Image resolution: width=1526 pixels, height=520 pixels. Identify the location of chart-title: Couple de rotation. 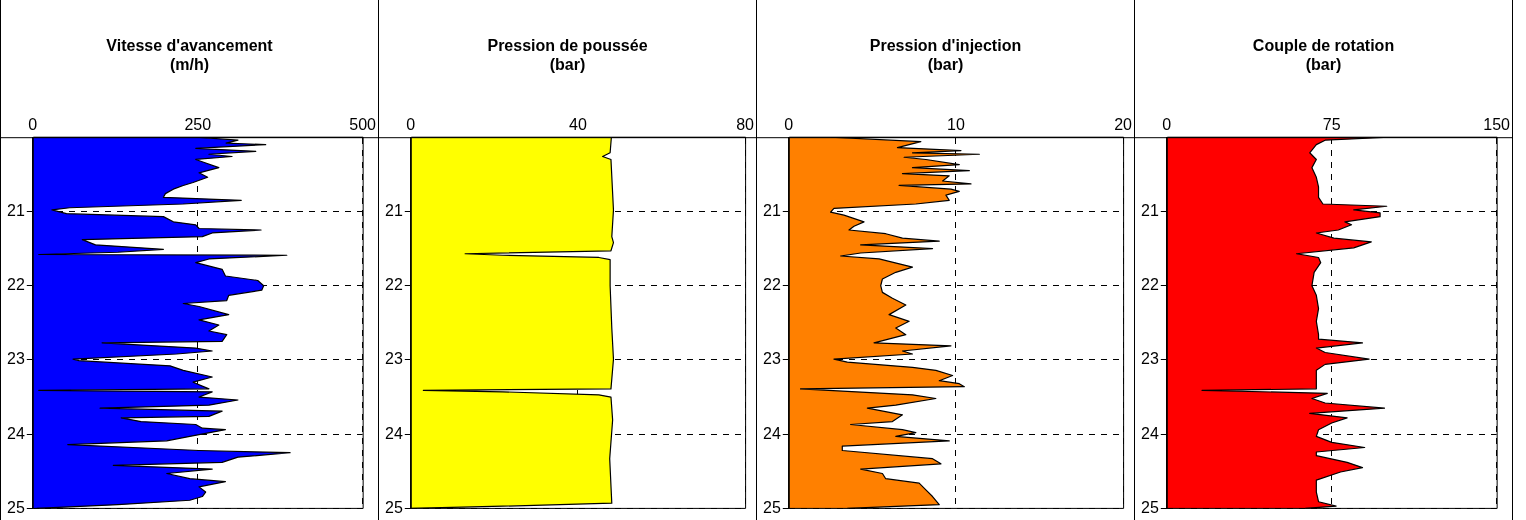
(1323, 45).